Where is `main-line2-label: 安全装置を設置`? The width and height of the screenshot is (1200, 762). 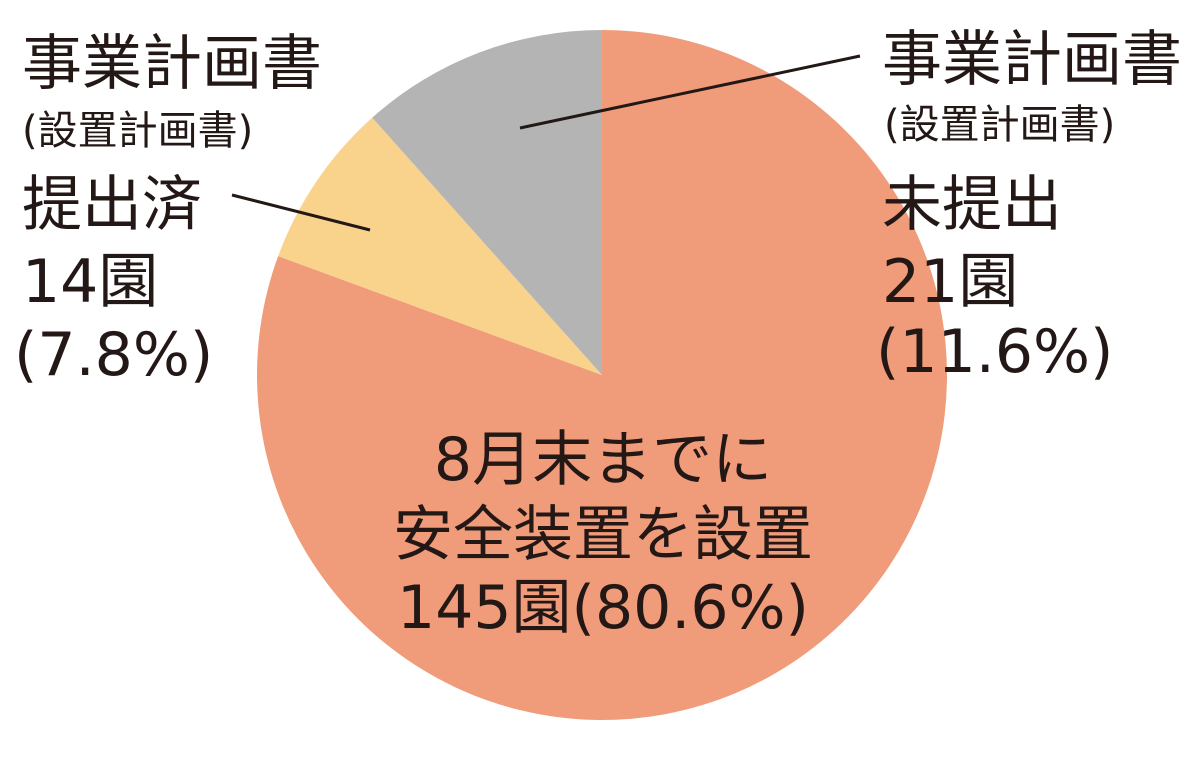 main-line2-label: 安全装置を設置 is located at coordinates (603, 535).